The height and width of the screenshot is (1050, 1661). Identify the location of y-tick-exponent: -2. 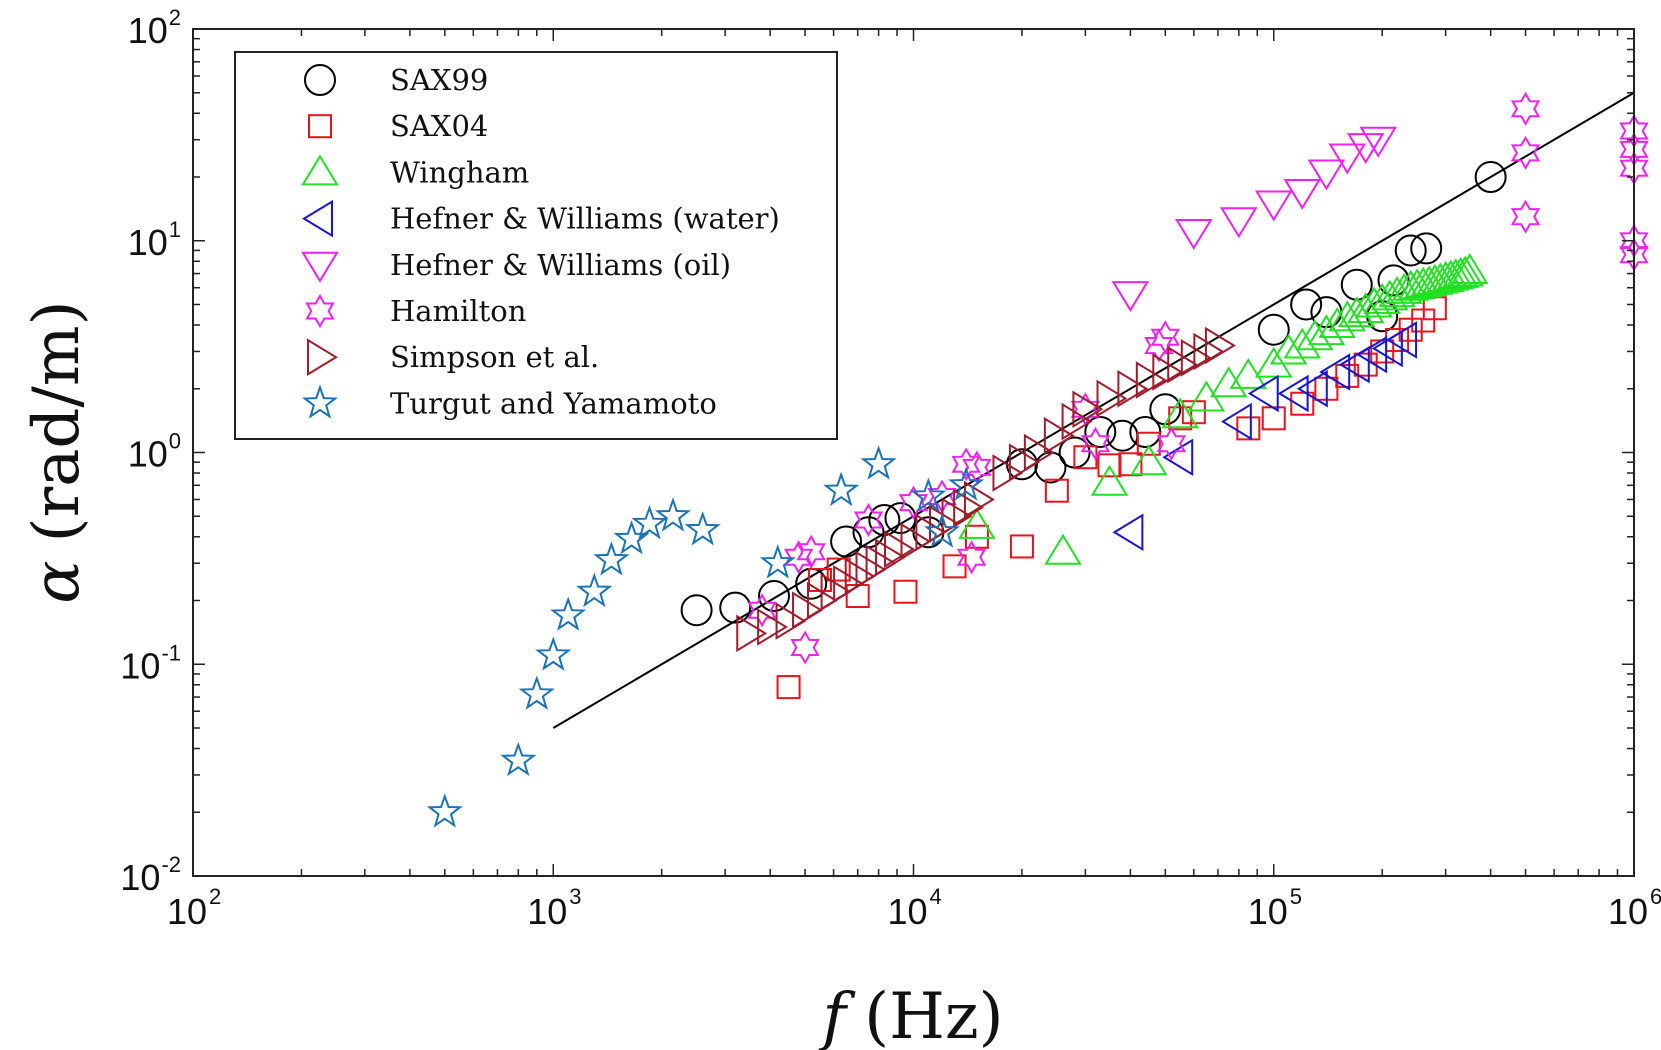
(171, 864).